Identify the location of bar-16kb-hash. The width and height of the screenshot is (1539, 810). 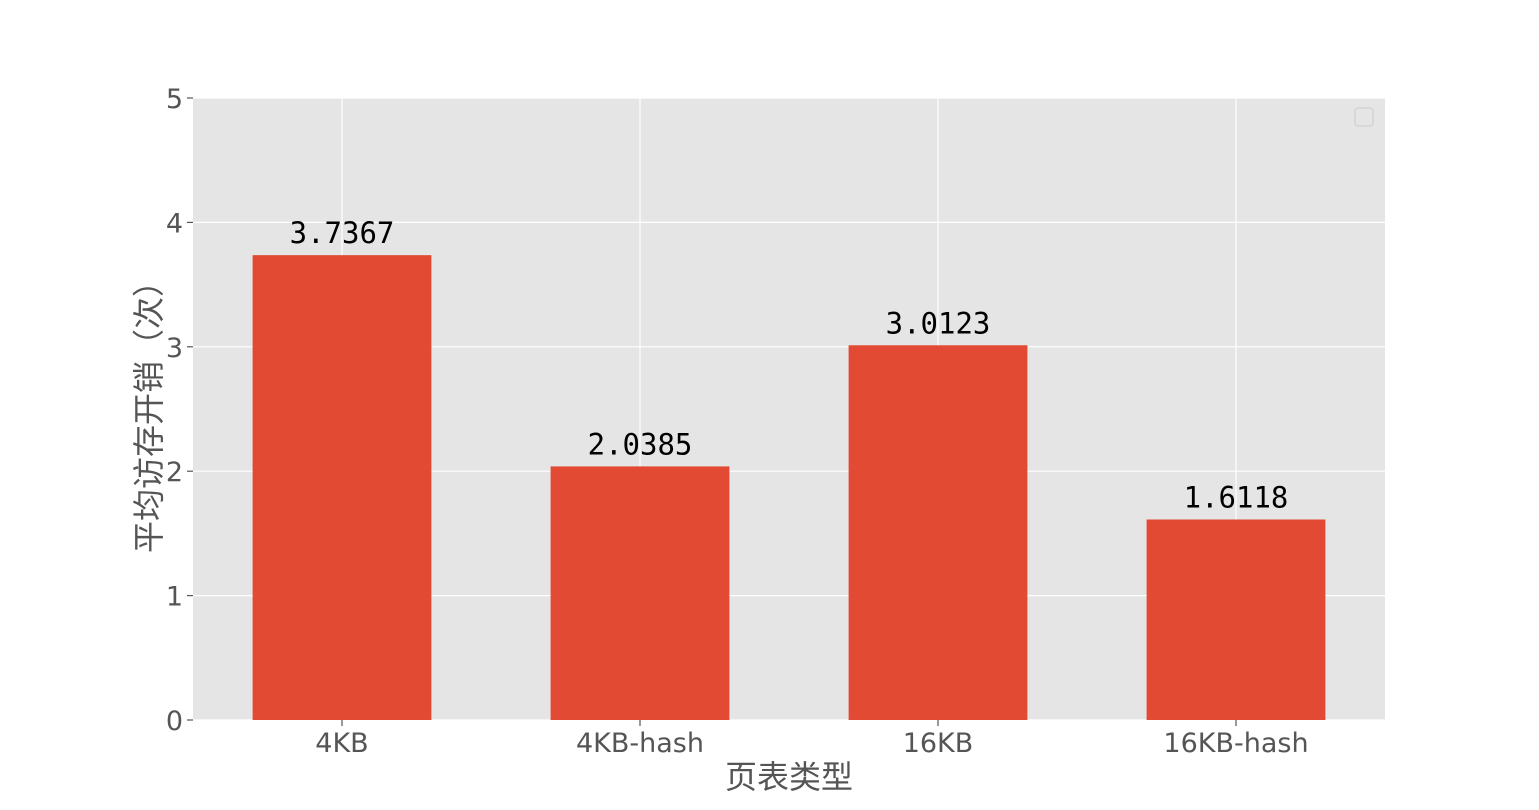
(1236, 619).